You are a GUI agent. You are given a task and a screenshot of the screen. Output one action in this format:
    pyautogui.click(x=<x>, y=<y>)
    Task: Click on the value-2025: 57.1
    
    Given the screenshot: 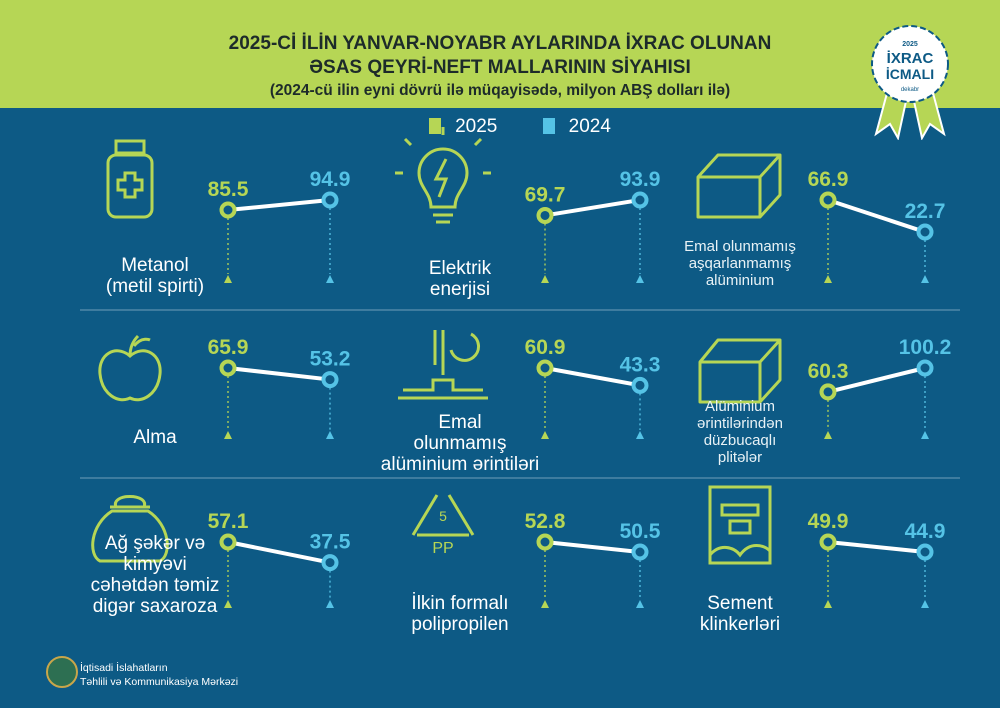 What is the action you would take?
    pyautogui.click(x=228, y=521)
    